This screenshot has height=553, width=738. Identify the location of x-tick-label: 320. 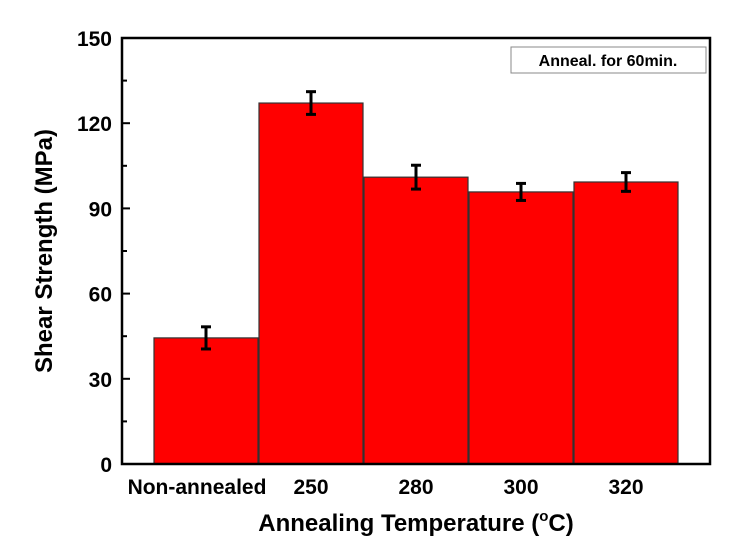
(625, 487).